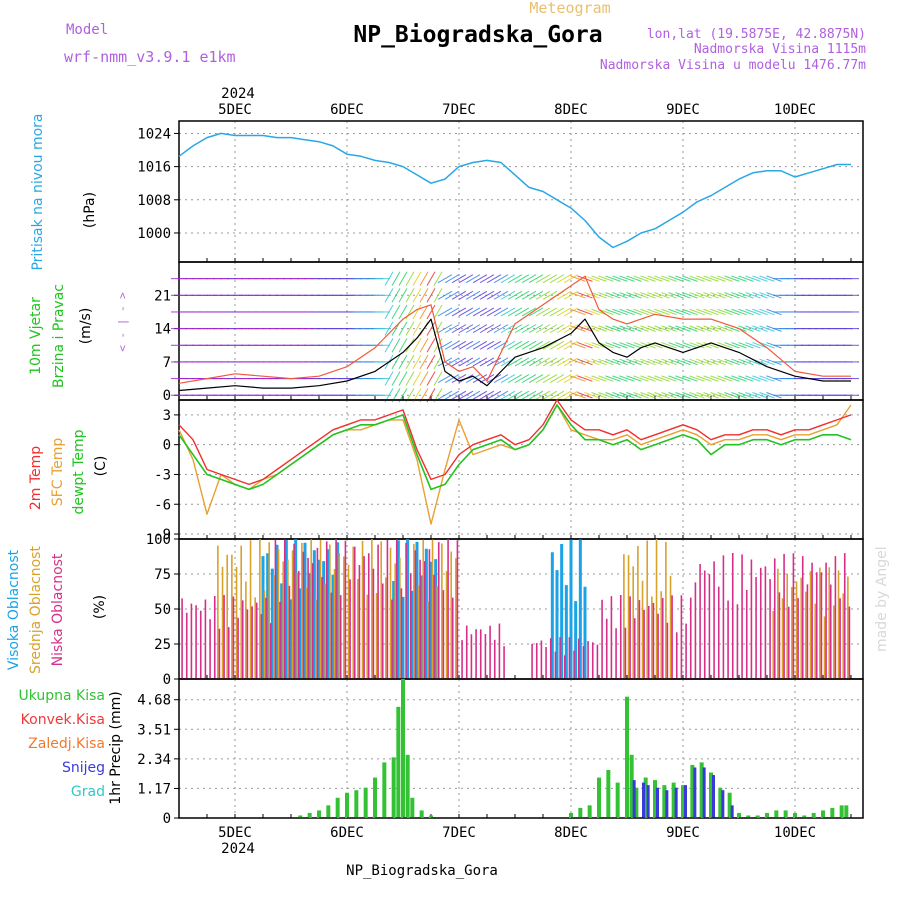 This screenshot has height=900, width=900. Describe the element at coordinates (422, 871) in the screenshot. I see `footer-station: NP_Biogradska_Gora` at that location.